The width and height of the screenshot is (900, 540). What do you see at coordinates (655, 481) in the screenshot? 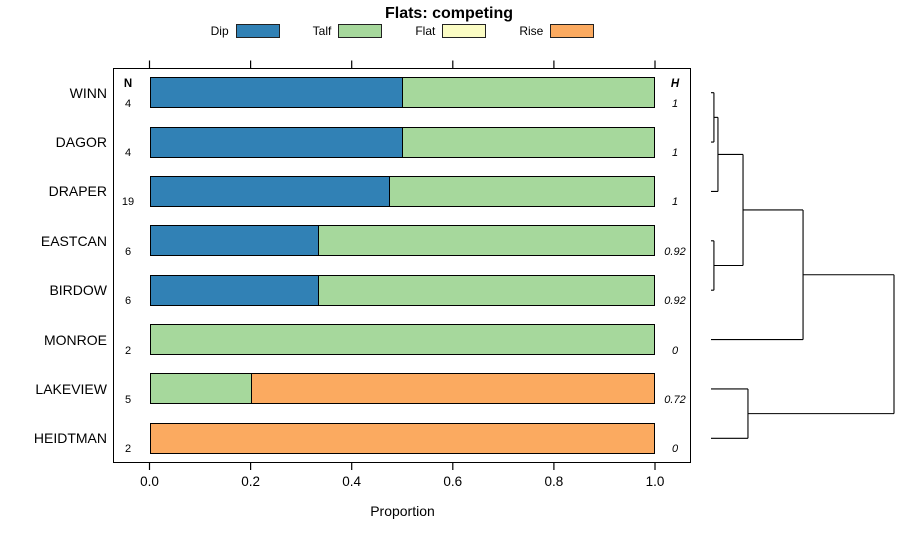
I see `x-axis-tick-label: 1.0` at bounding box center [655, 481].